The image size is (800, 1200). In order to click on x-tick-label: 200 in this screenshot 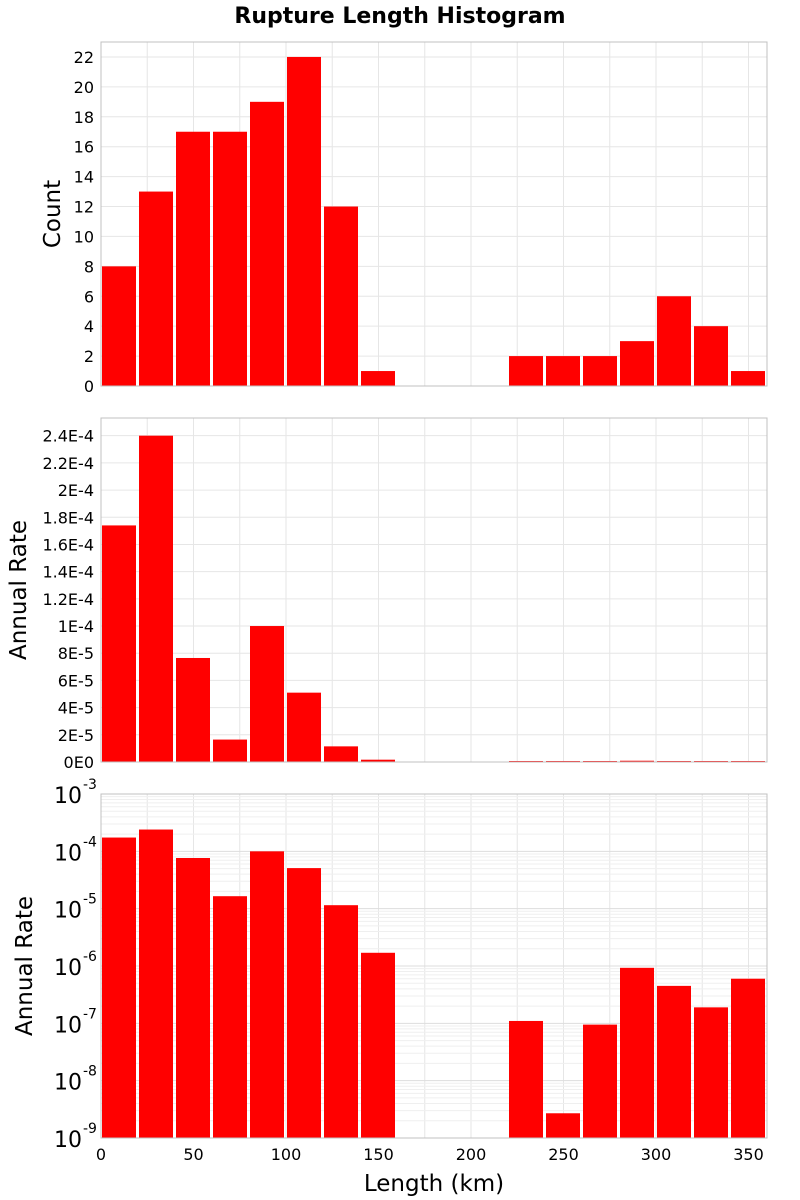, I will do `click(471, 1154)`.